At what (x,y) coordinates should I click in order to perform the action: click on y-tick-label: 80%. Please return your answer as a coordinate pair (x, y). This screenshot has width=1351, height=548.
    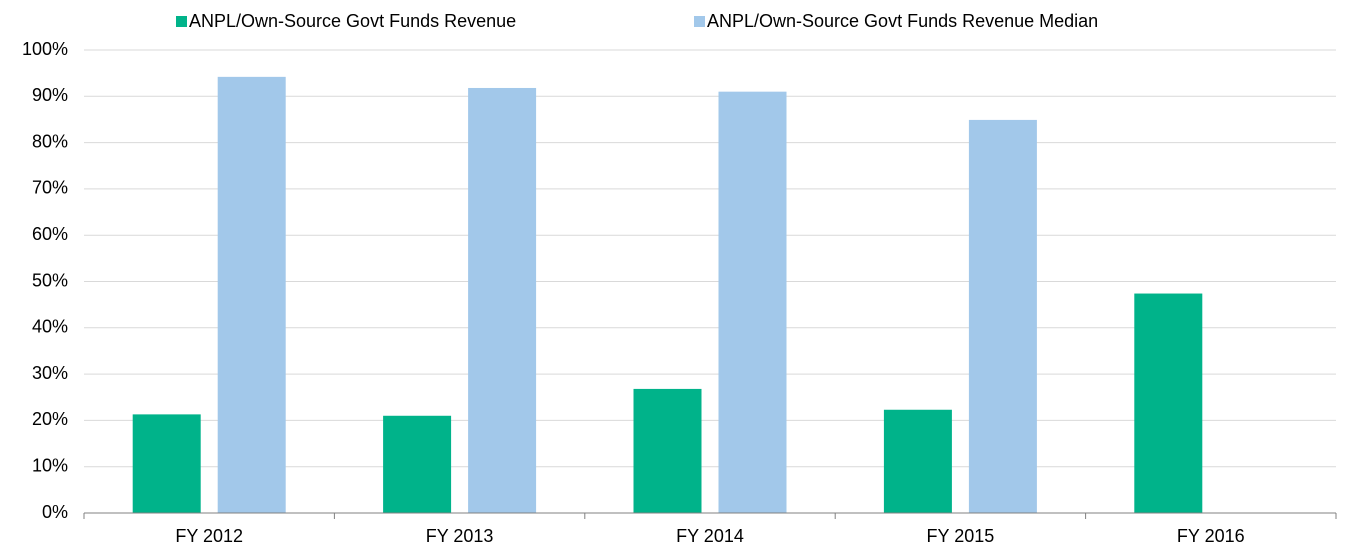
    Looking at the image, I should click on (50, 141).